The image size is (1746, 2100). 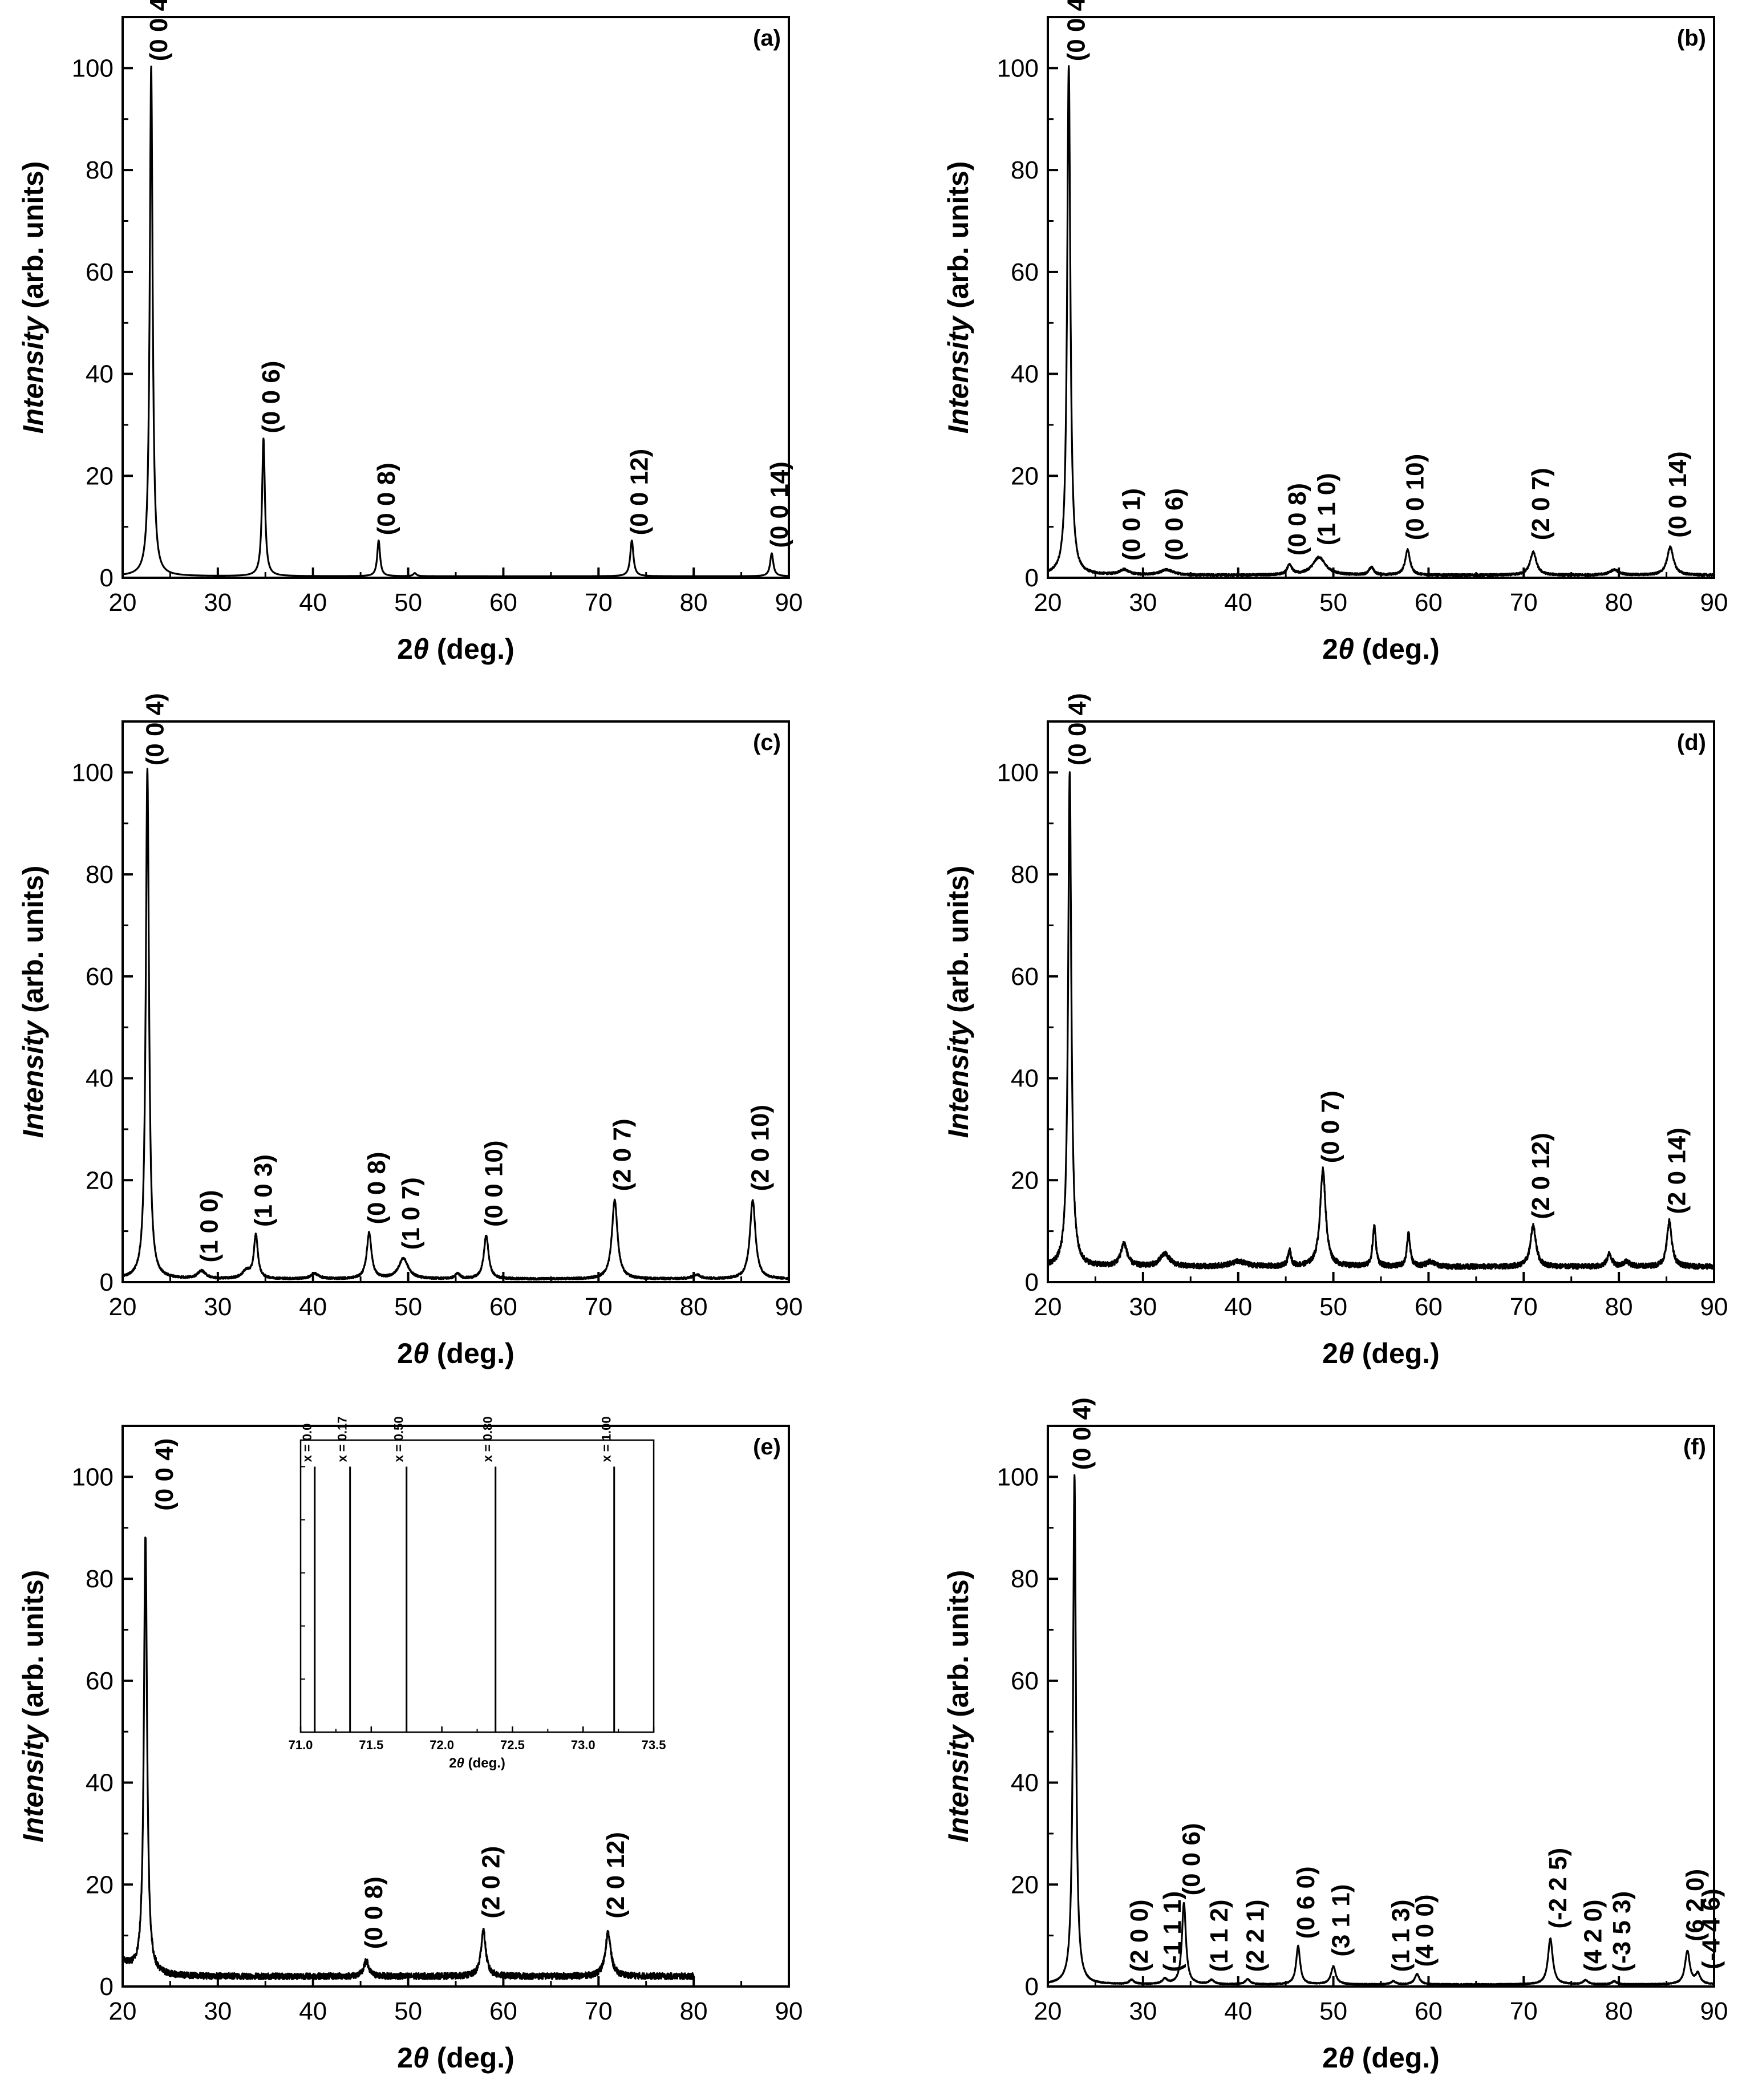 What do you see at coordinates (1327, 509) in the screenshot?
I see `peak-label: (1 1 0)` at bounding box center [1327, 509].